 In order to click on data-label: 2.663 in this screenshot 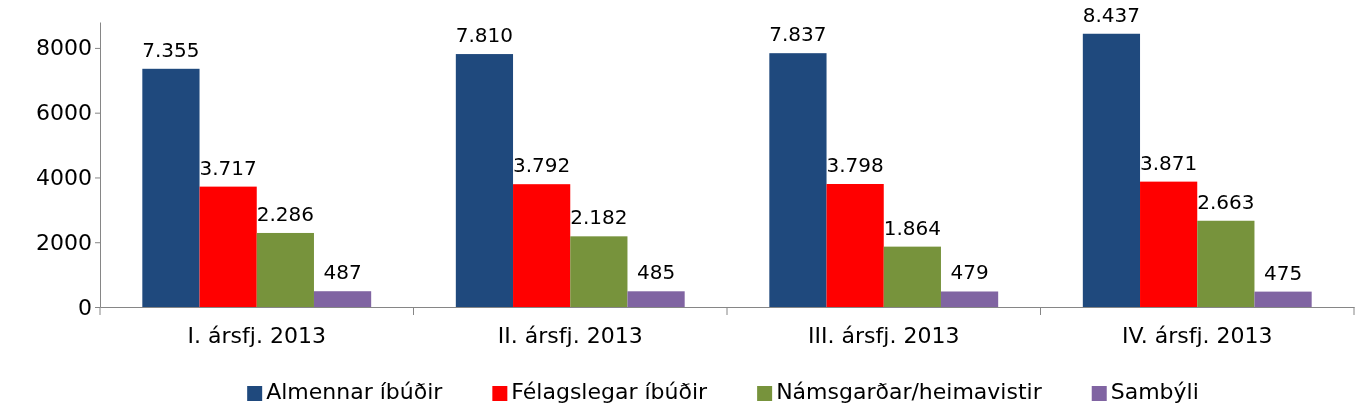, I will do `click(1226, 201)`.